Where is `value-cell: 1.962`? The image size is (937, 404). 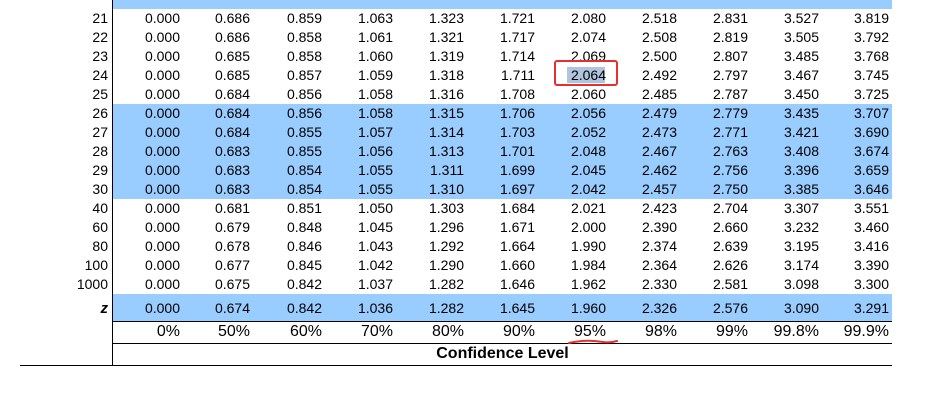 value-cell: 1.962 is located at coordinates (588, 284).